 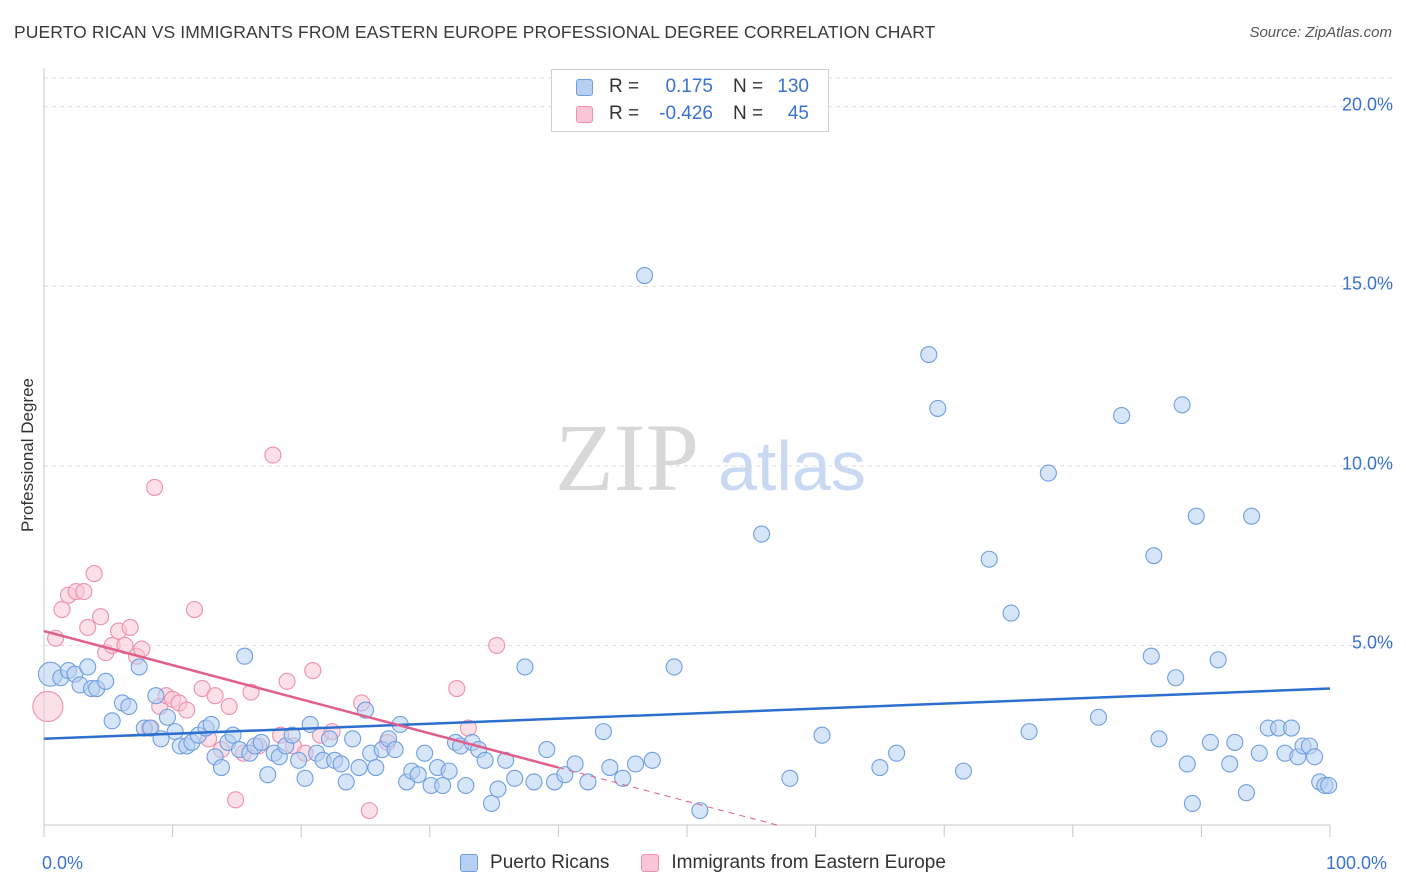 I want to click on legend-label: Puerto Ricans, so click(x=550, y=862).